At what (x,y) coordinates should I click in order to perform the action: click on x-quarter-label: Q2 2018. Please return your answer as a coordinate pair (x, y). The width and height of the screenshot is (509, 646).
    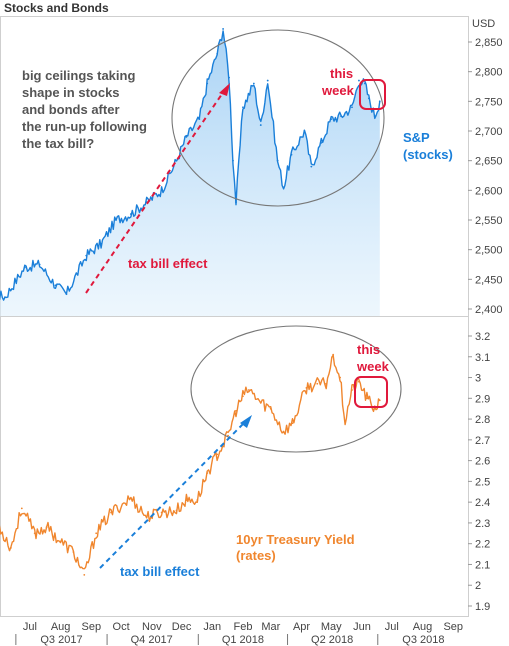
    Looking at the image, I should click on (332, 640).